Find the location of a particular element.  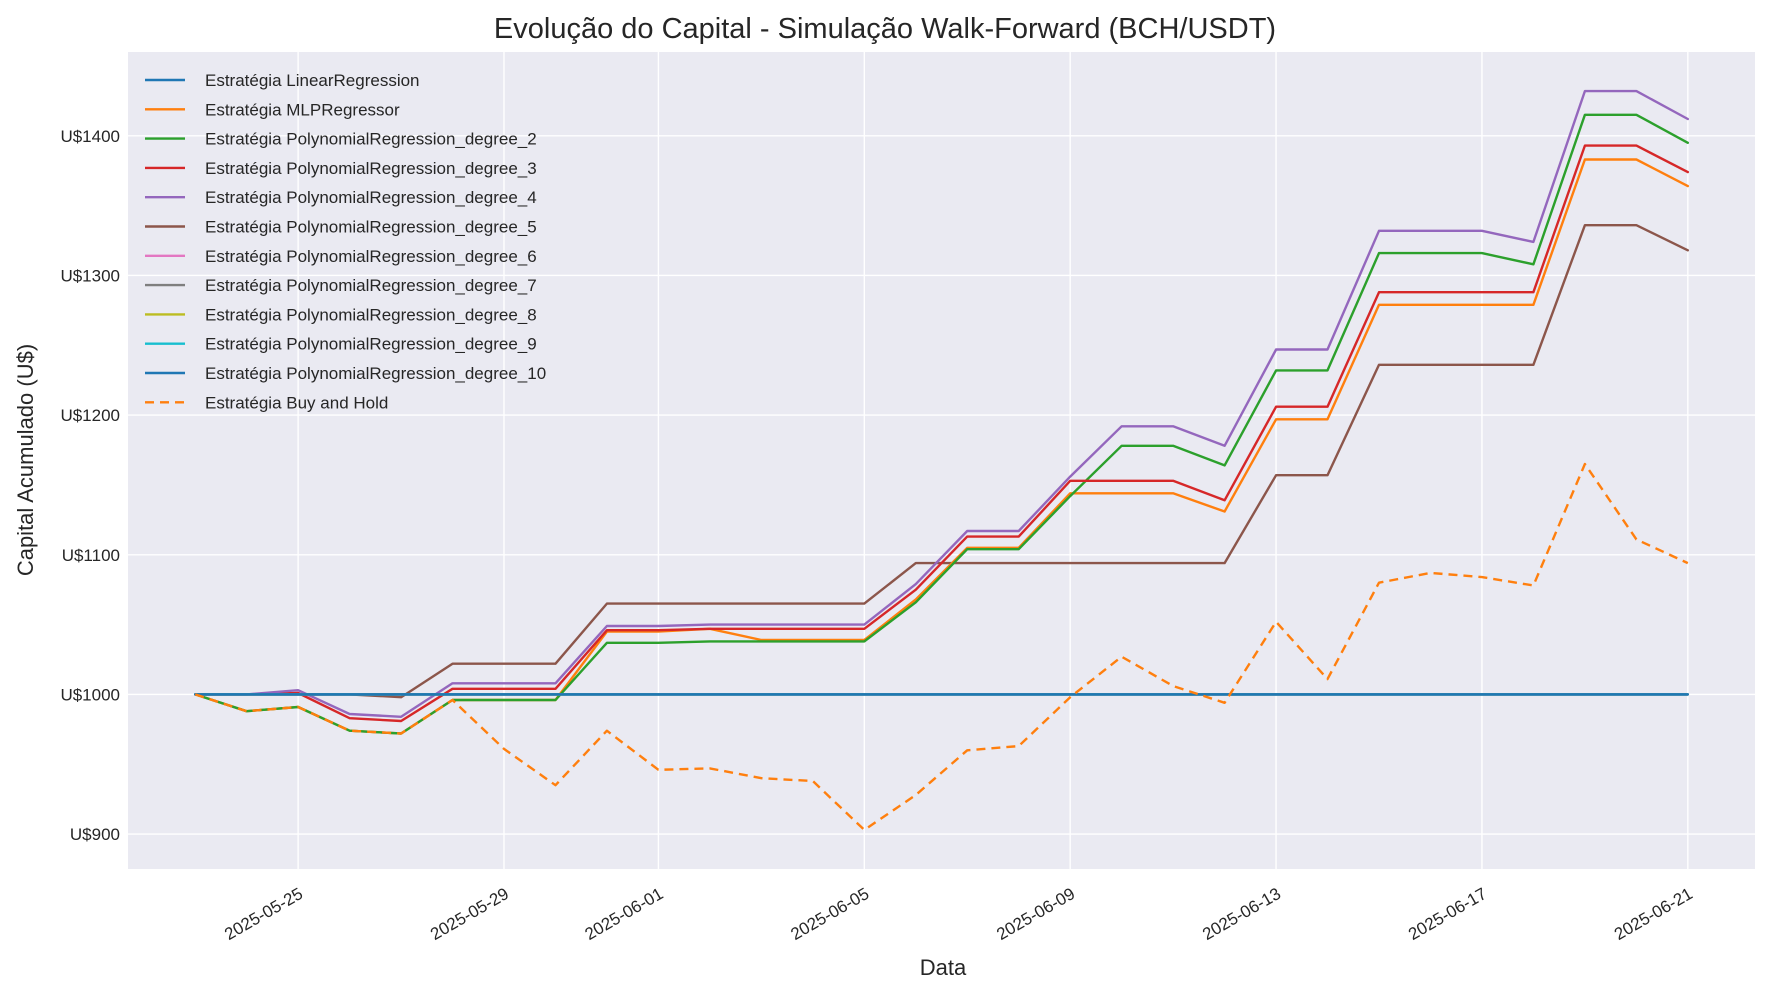

y-tick-label: U$1000 is located at coordinates (90, 694).